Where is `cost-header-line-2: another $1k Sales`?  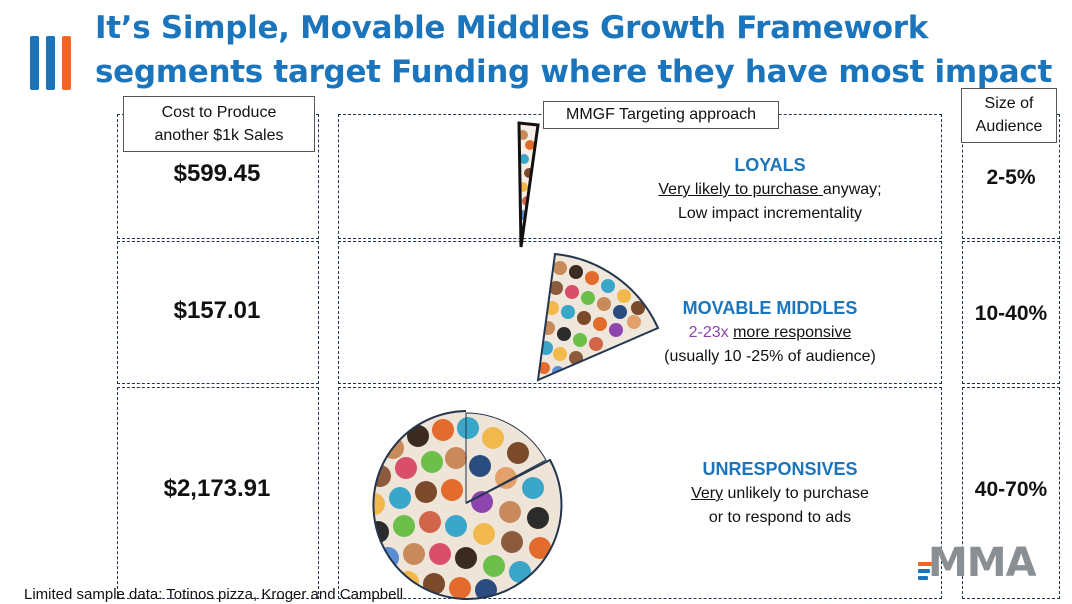
cost-header-line-2: another $1k Sales is located at coordinates (219, 135).